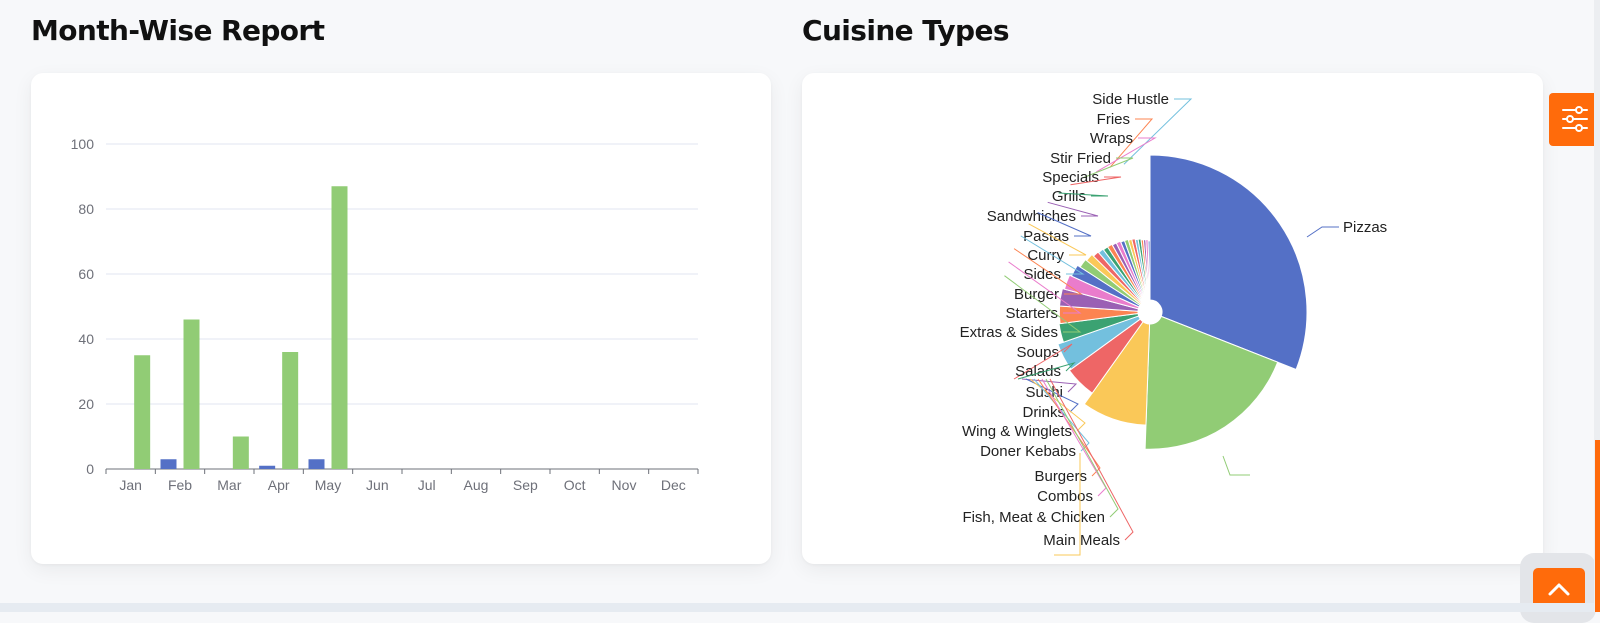  I want to click on pie-label: Drinks, so click(1043, 412).